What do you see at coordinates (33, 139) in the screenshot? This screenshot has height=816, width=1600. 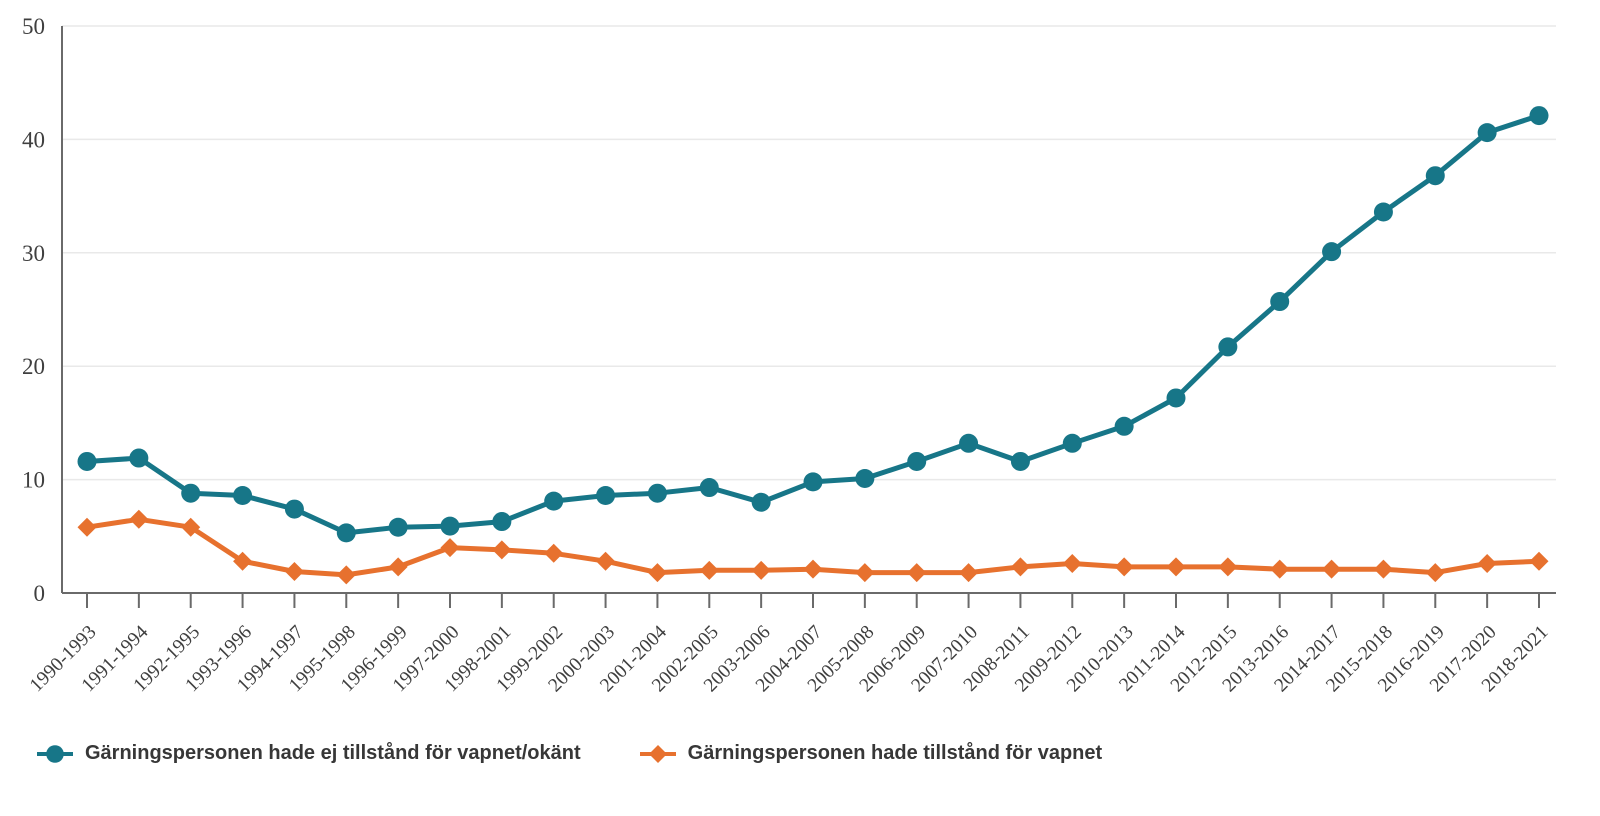 I see `y-tick-label: 40` at bounding box center [33, 139].